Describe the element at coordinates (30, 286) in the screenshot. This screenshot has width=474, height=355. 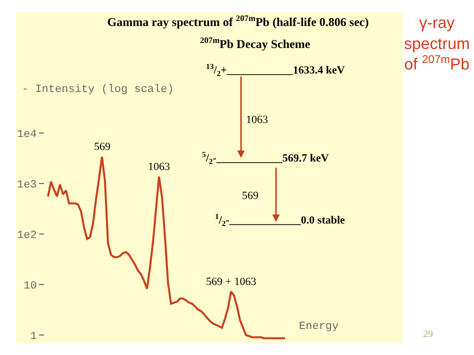
I see `y-tick-label: 10` at that location.